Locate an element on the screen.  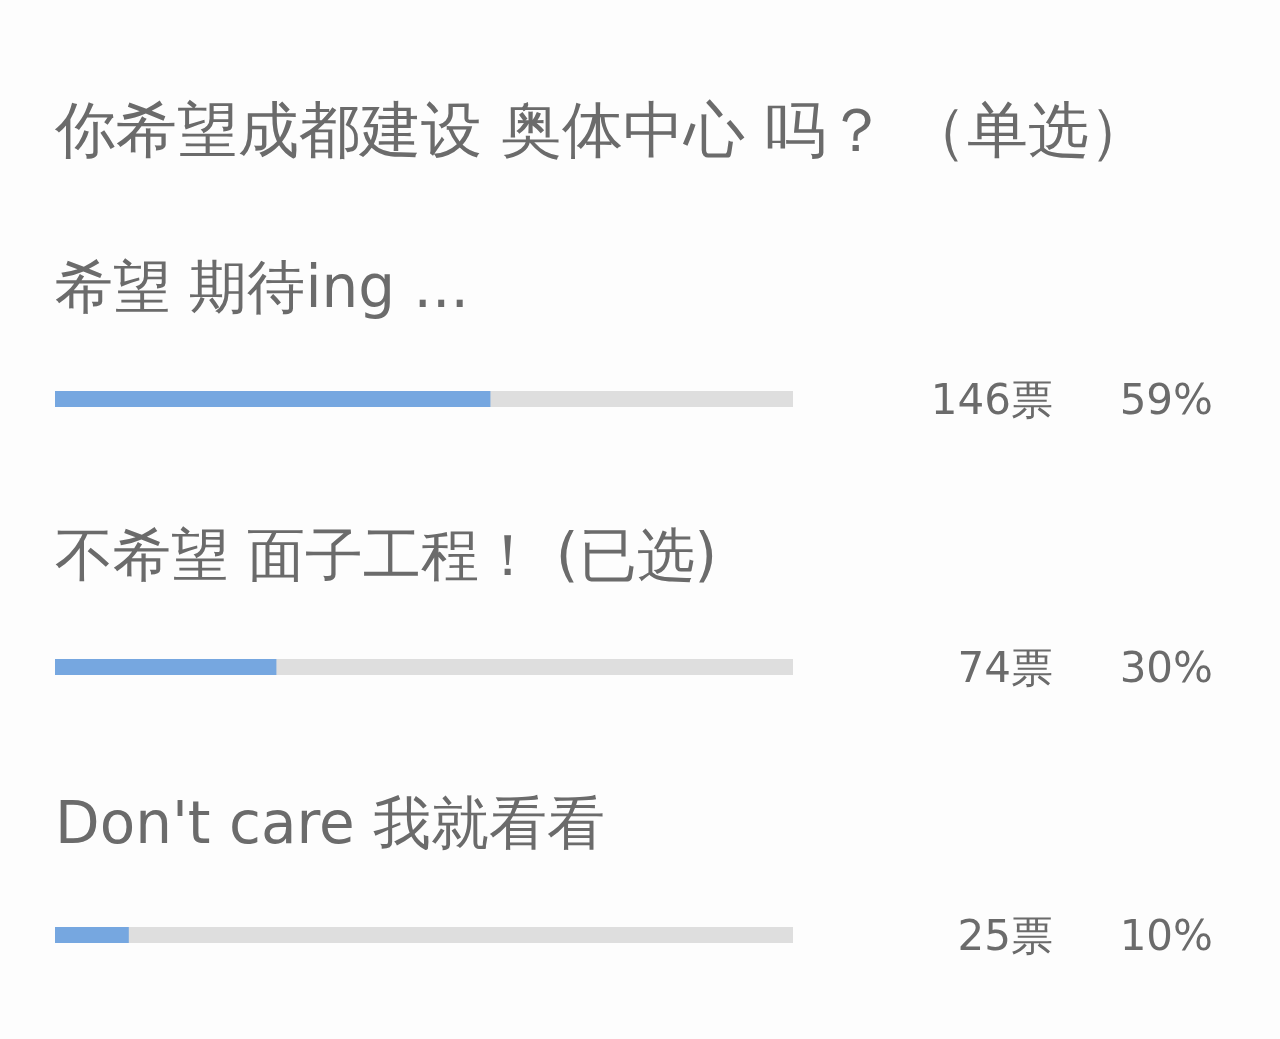
text: 146票 is located at coordinates (991, 399).